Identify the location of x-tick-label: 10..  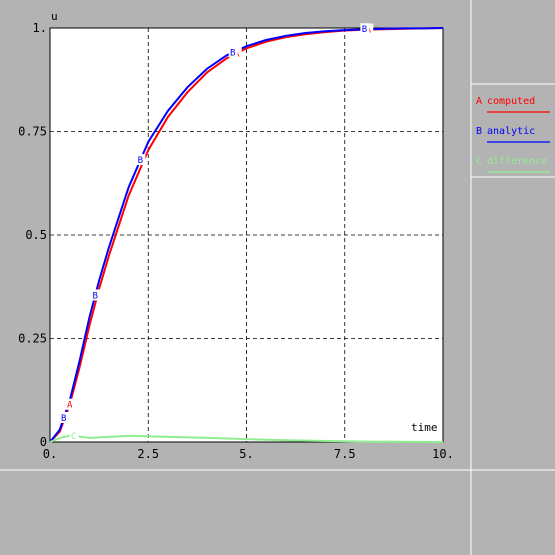
(443, 454).